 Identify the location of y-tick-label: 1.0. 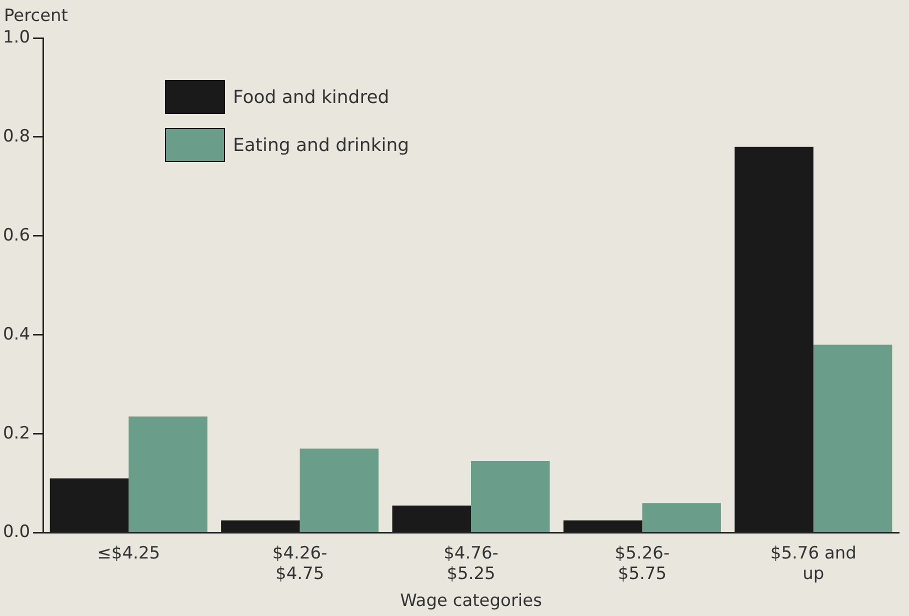
(16, 37).